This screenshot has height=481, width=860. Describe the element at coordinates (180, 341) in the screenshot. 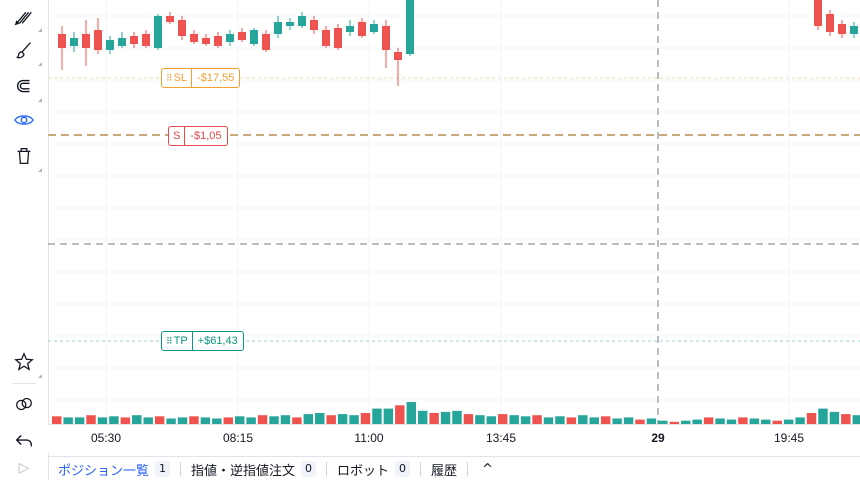

I see `tp-tag-text: TP` at that location.